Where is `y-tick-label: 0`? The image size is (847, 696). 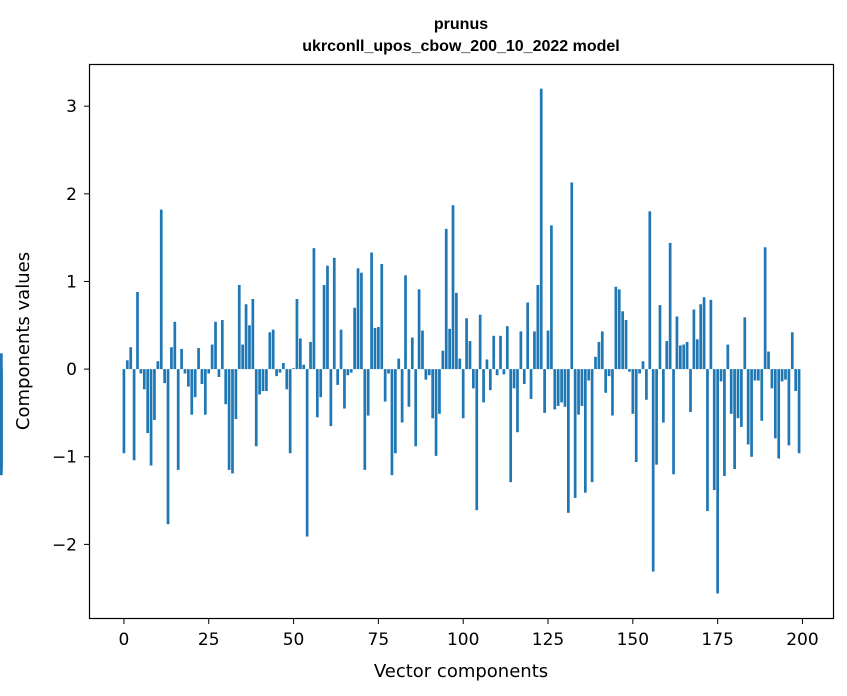 y-tick-label: 0 is located at coordinates (71, 370).